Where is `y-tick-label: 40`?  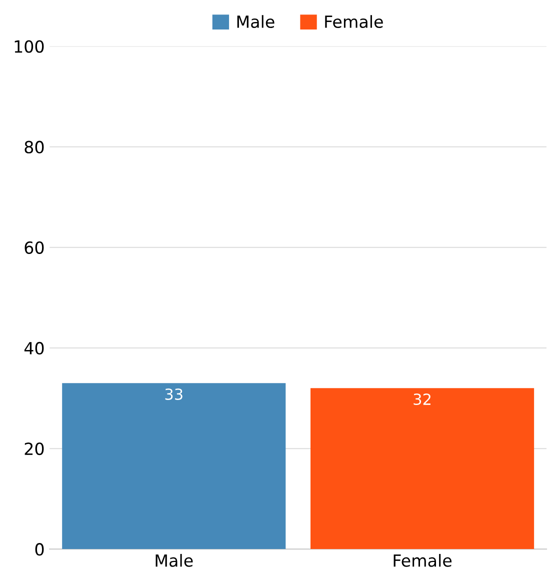
y-tick-label: 40 is located at coordinates (34, 348).